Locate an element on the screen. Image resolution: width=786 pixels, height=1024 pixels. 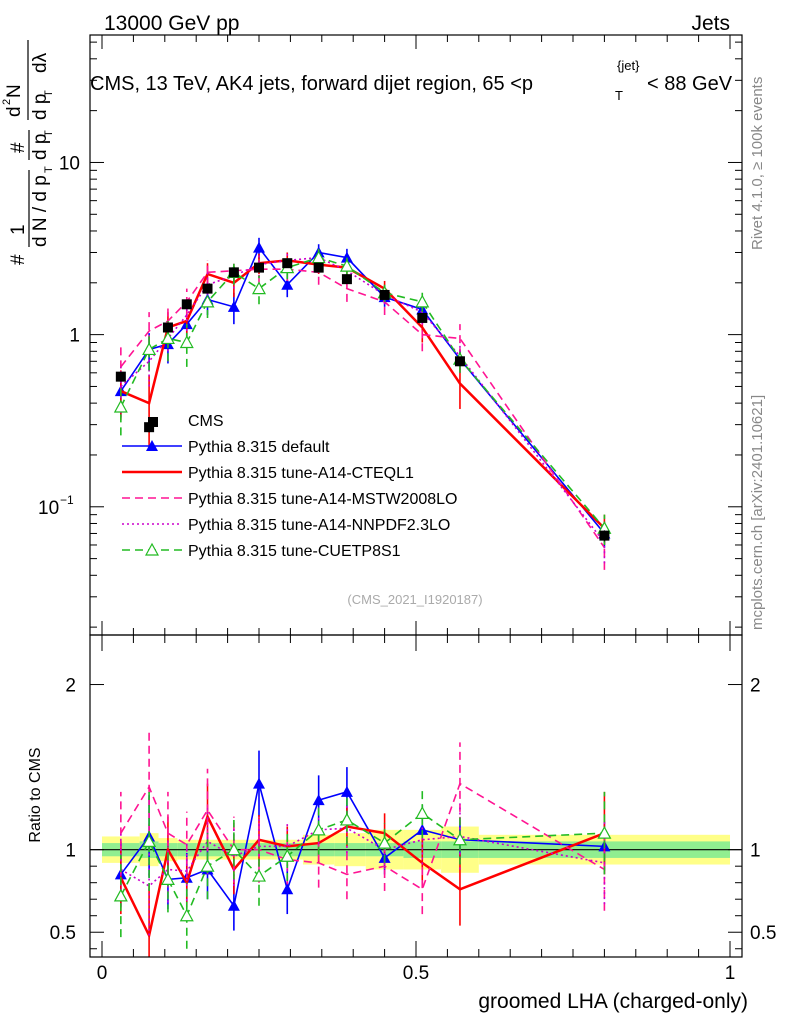
title-superscript: {jet} is located at coordinates (628, 65).